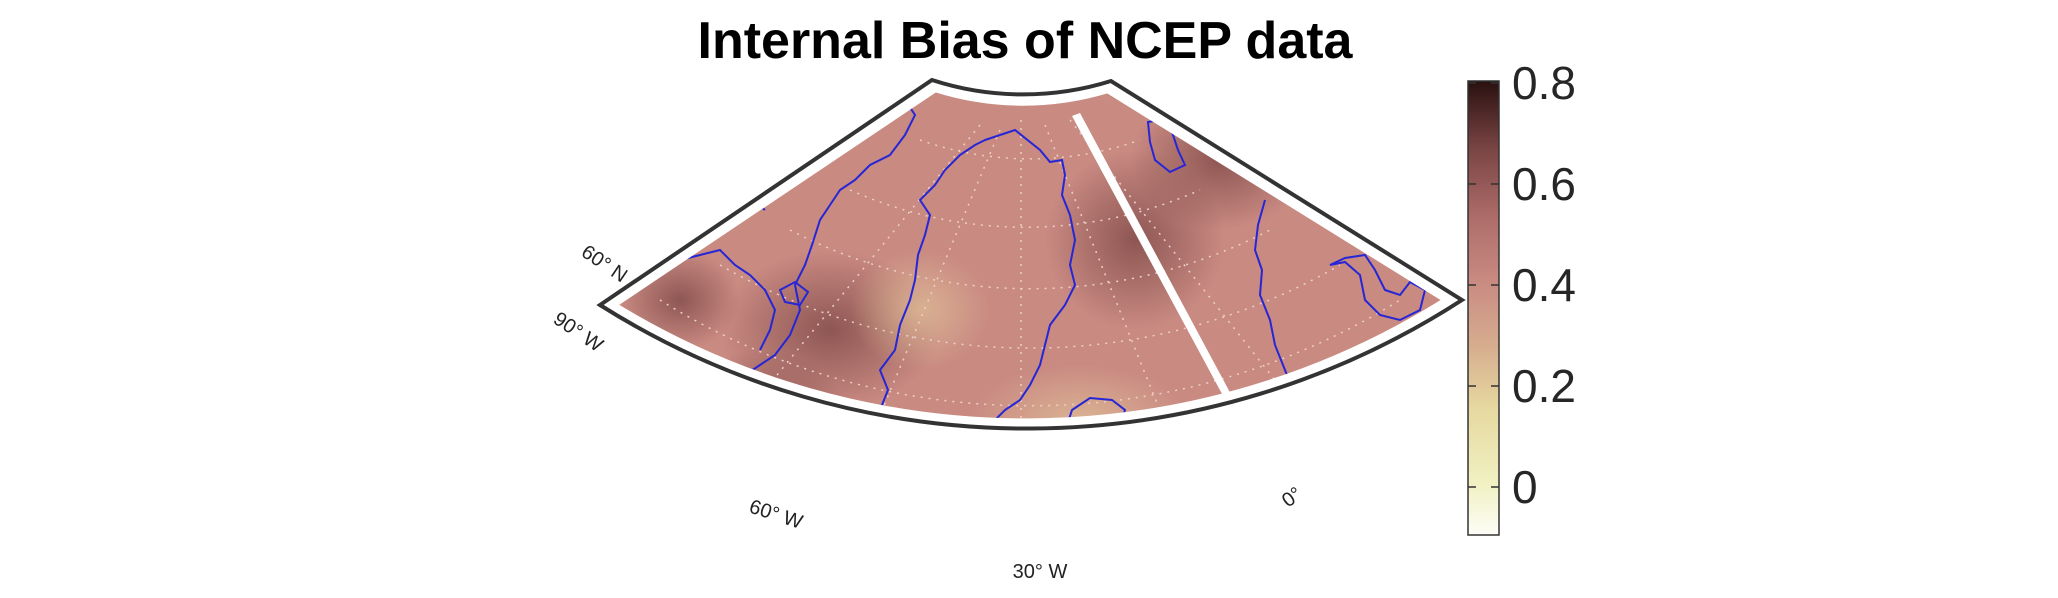 This screenshot has width=2058, height=598. What do you see at coordinates (920, 310) in the screenshot?
I see `low-bias-region-greenland` at bounding box center [920, 310].